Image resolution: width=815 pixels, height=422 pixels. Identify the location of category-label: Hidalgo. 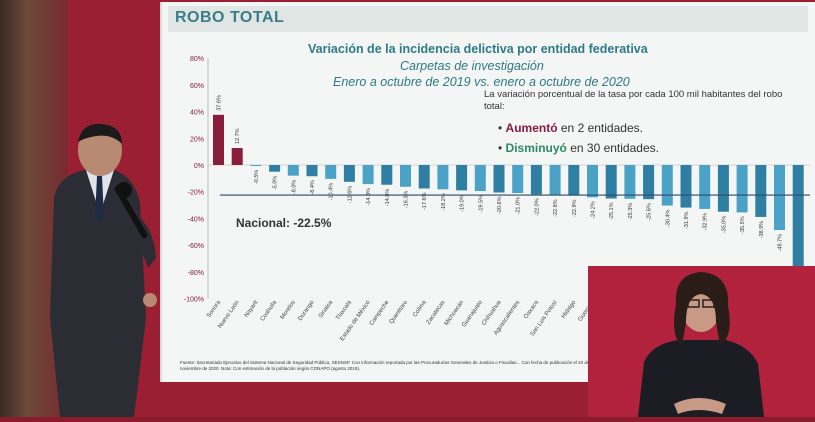
(569, 309).